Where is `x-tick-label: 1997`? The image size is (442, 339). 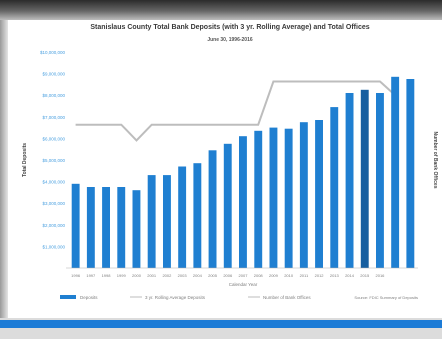 x-tick-label: 1997 is located at coordinates (91, 275).